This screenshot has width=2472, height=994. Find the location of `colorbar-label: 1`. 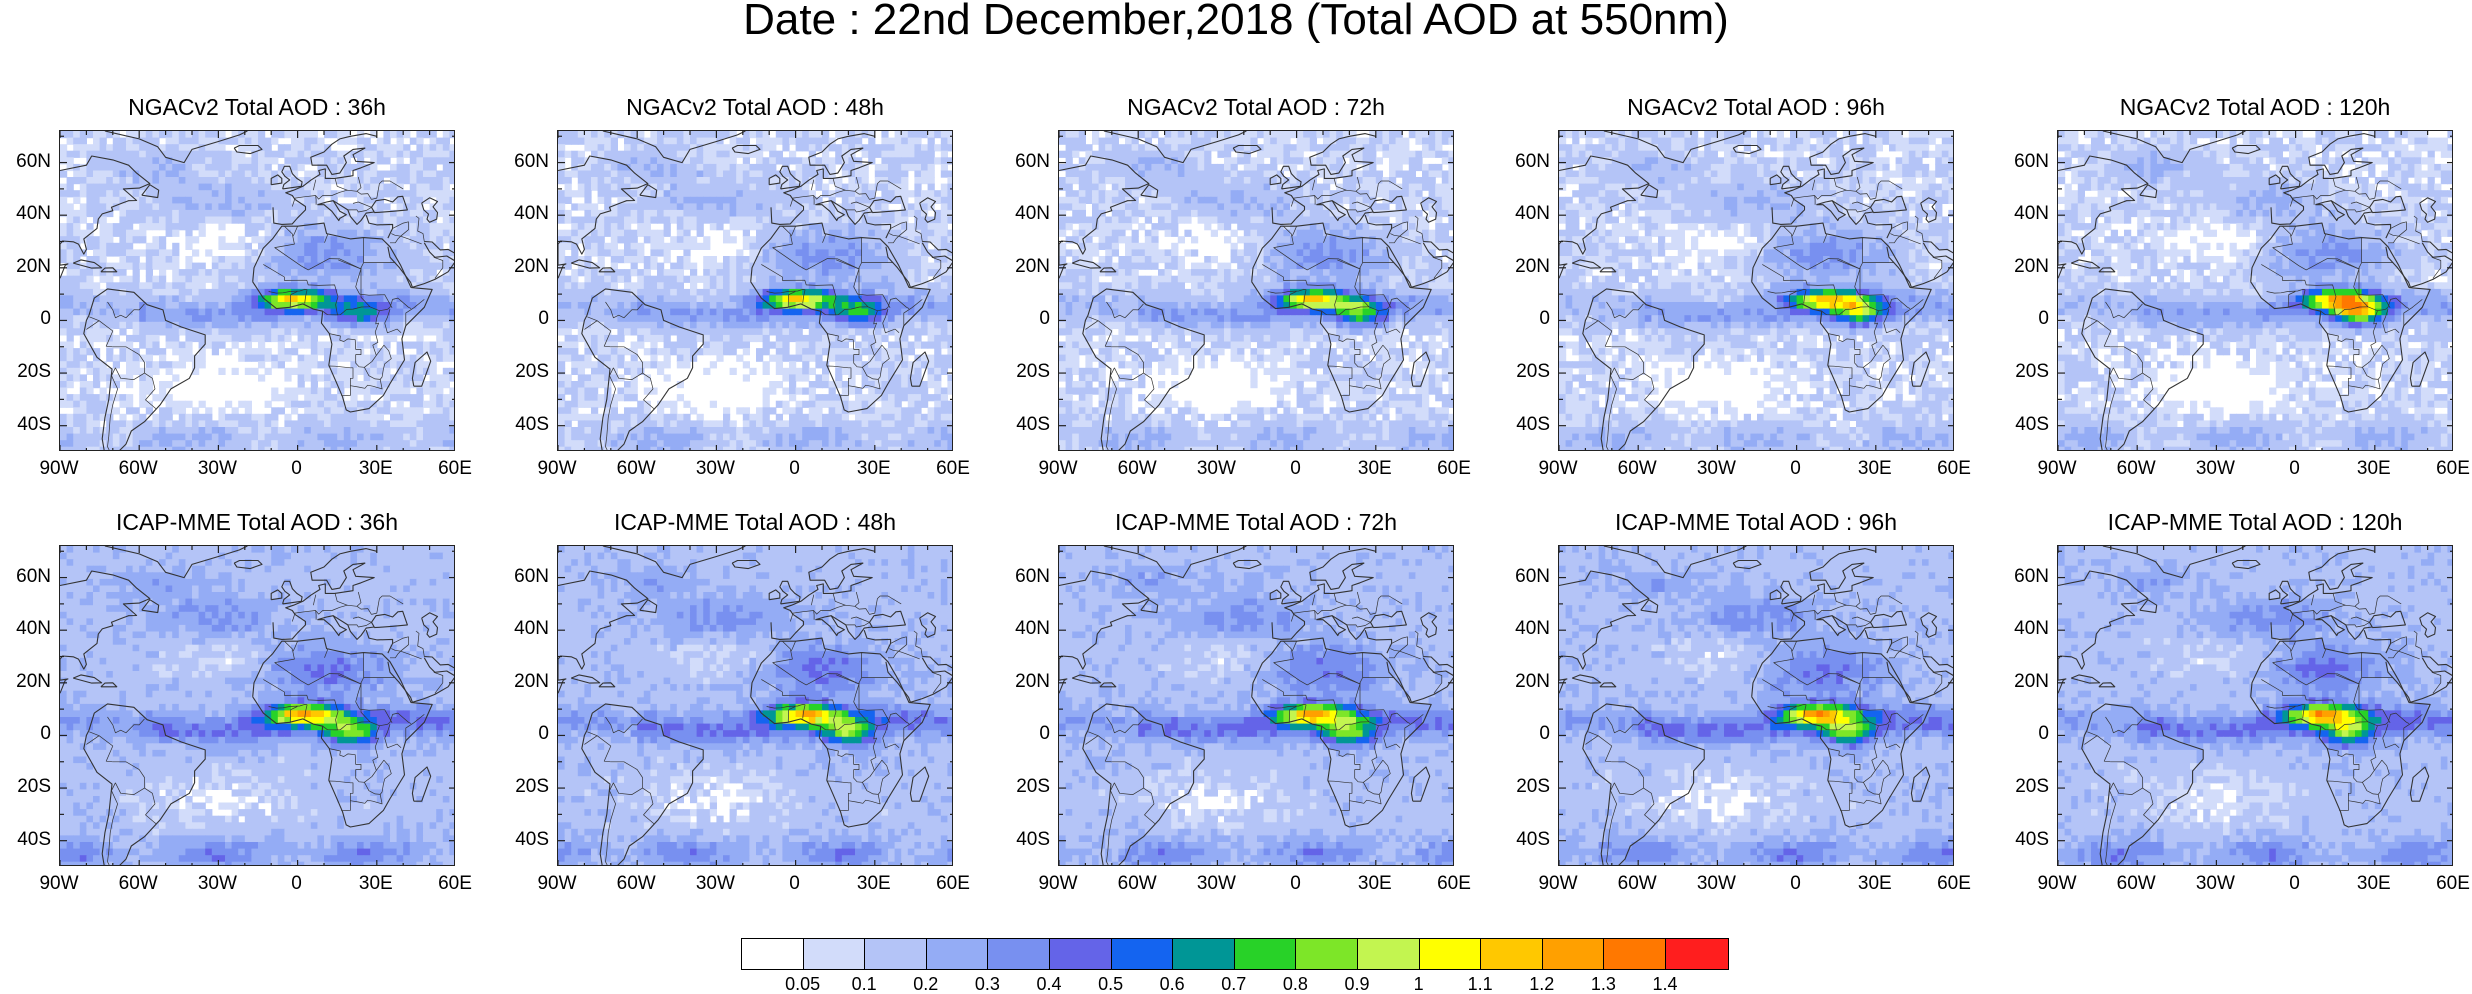

colorbar-label: 1 is located at coordinates (1419, 984).